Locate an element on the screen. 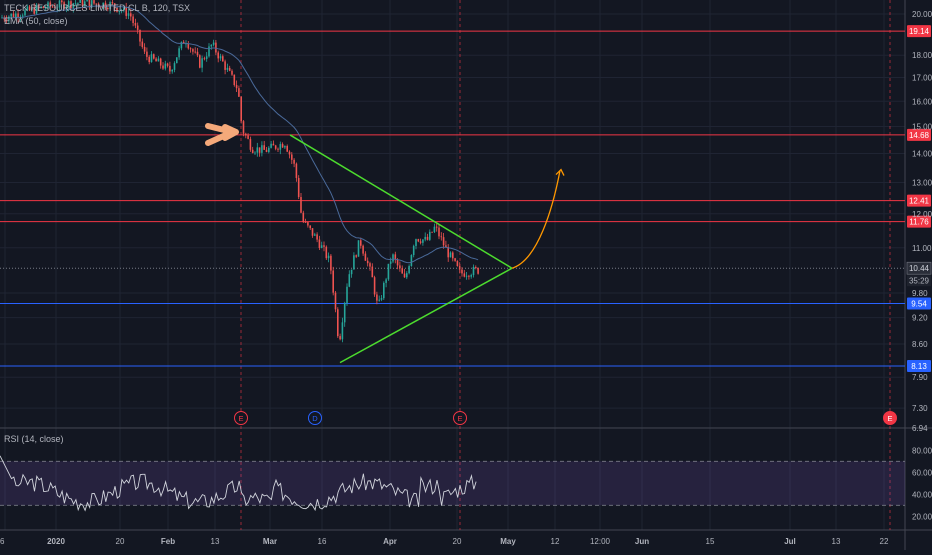  price-tick-12: 7.90 is located at coordinates (920, 377).